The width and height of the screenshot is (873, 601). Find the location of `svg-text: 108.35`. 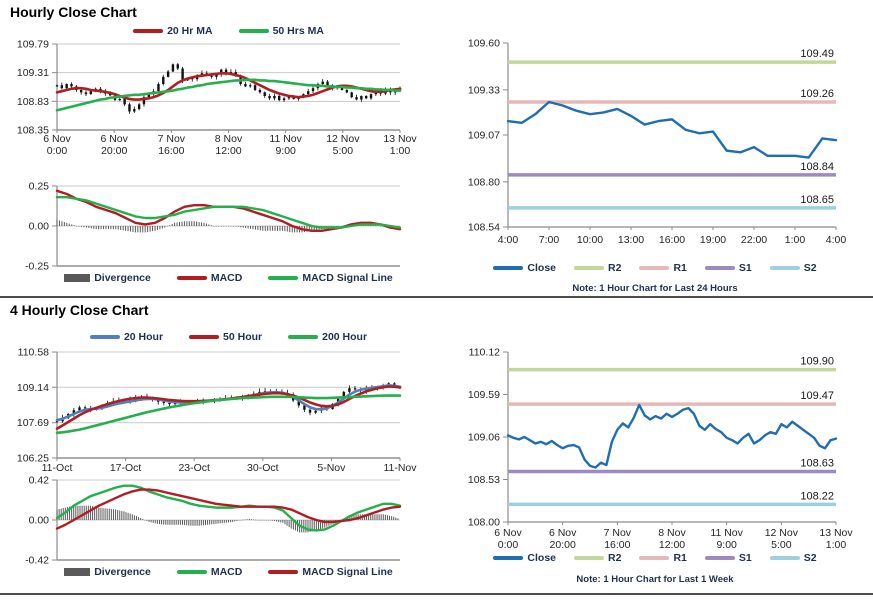

svg-text: 108.35 is located at coordinates (33, 131).